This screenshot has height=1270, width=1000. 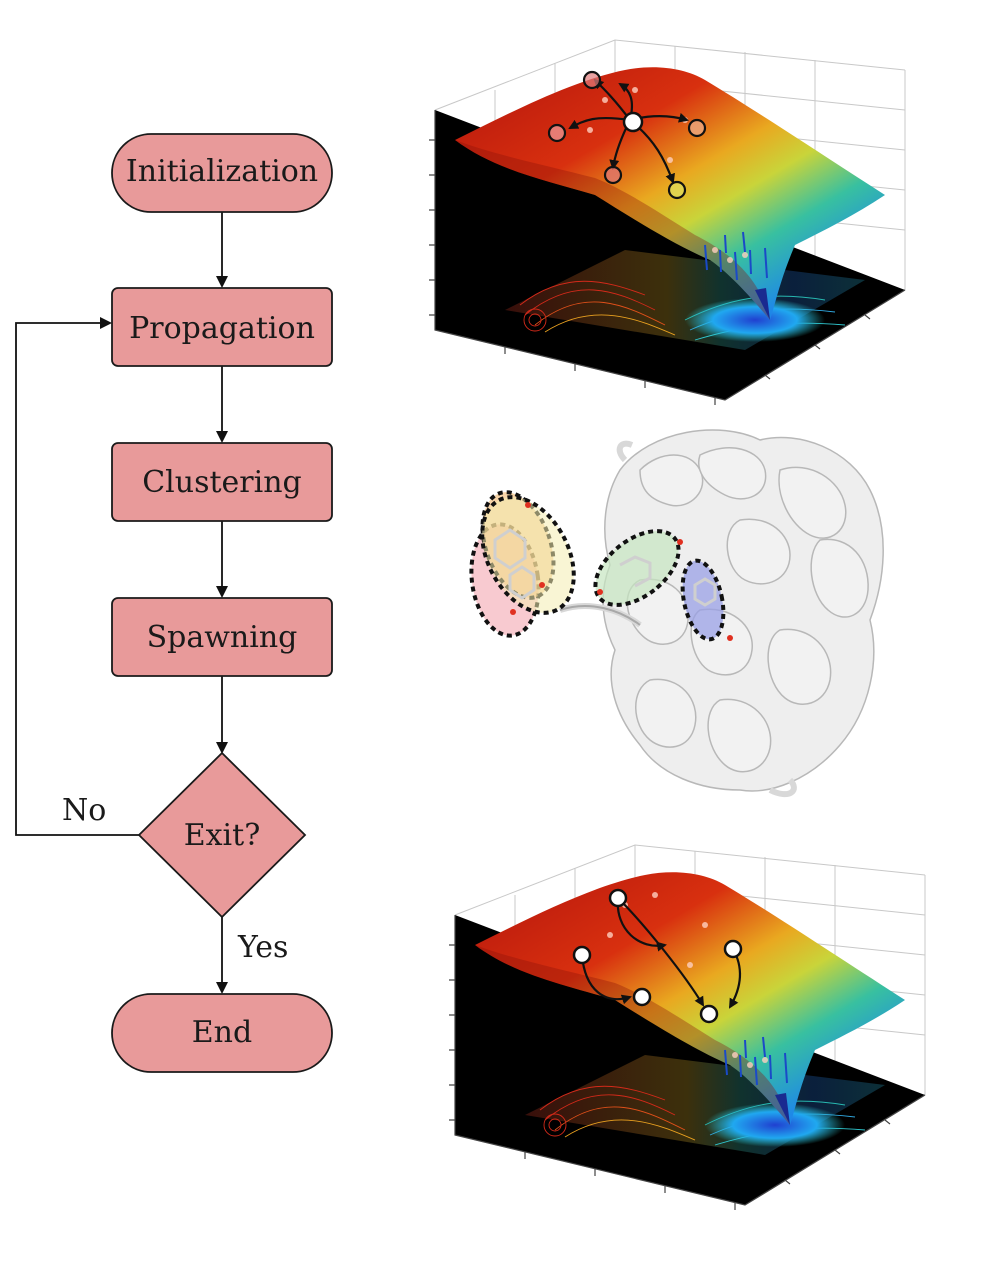 I want to click on ligand-sticks, so click(x=605, y=567).